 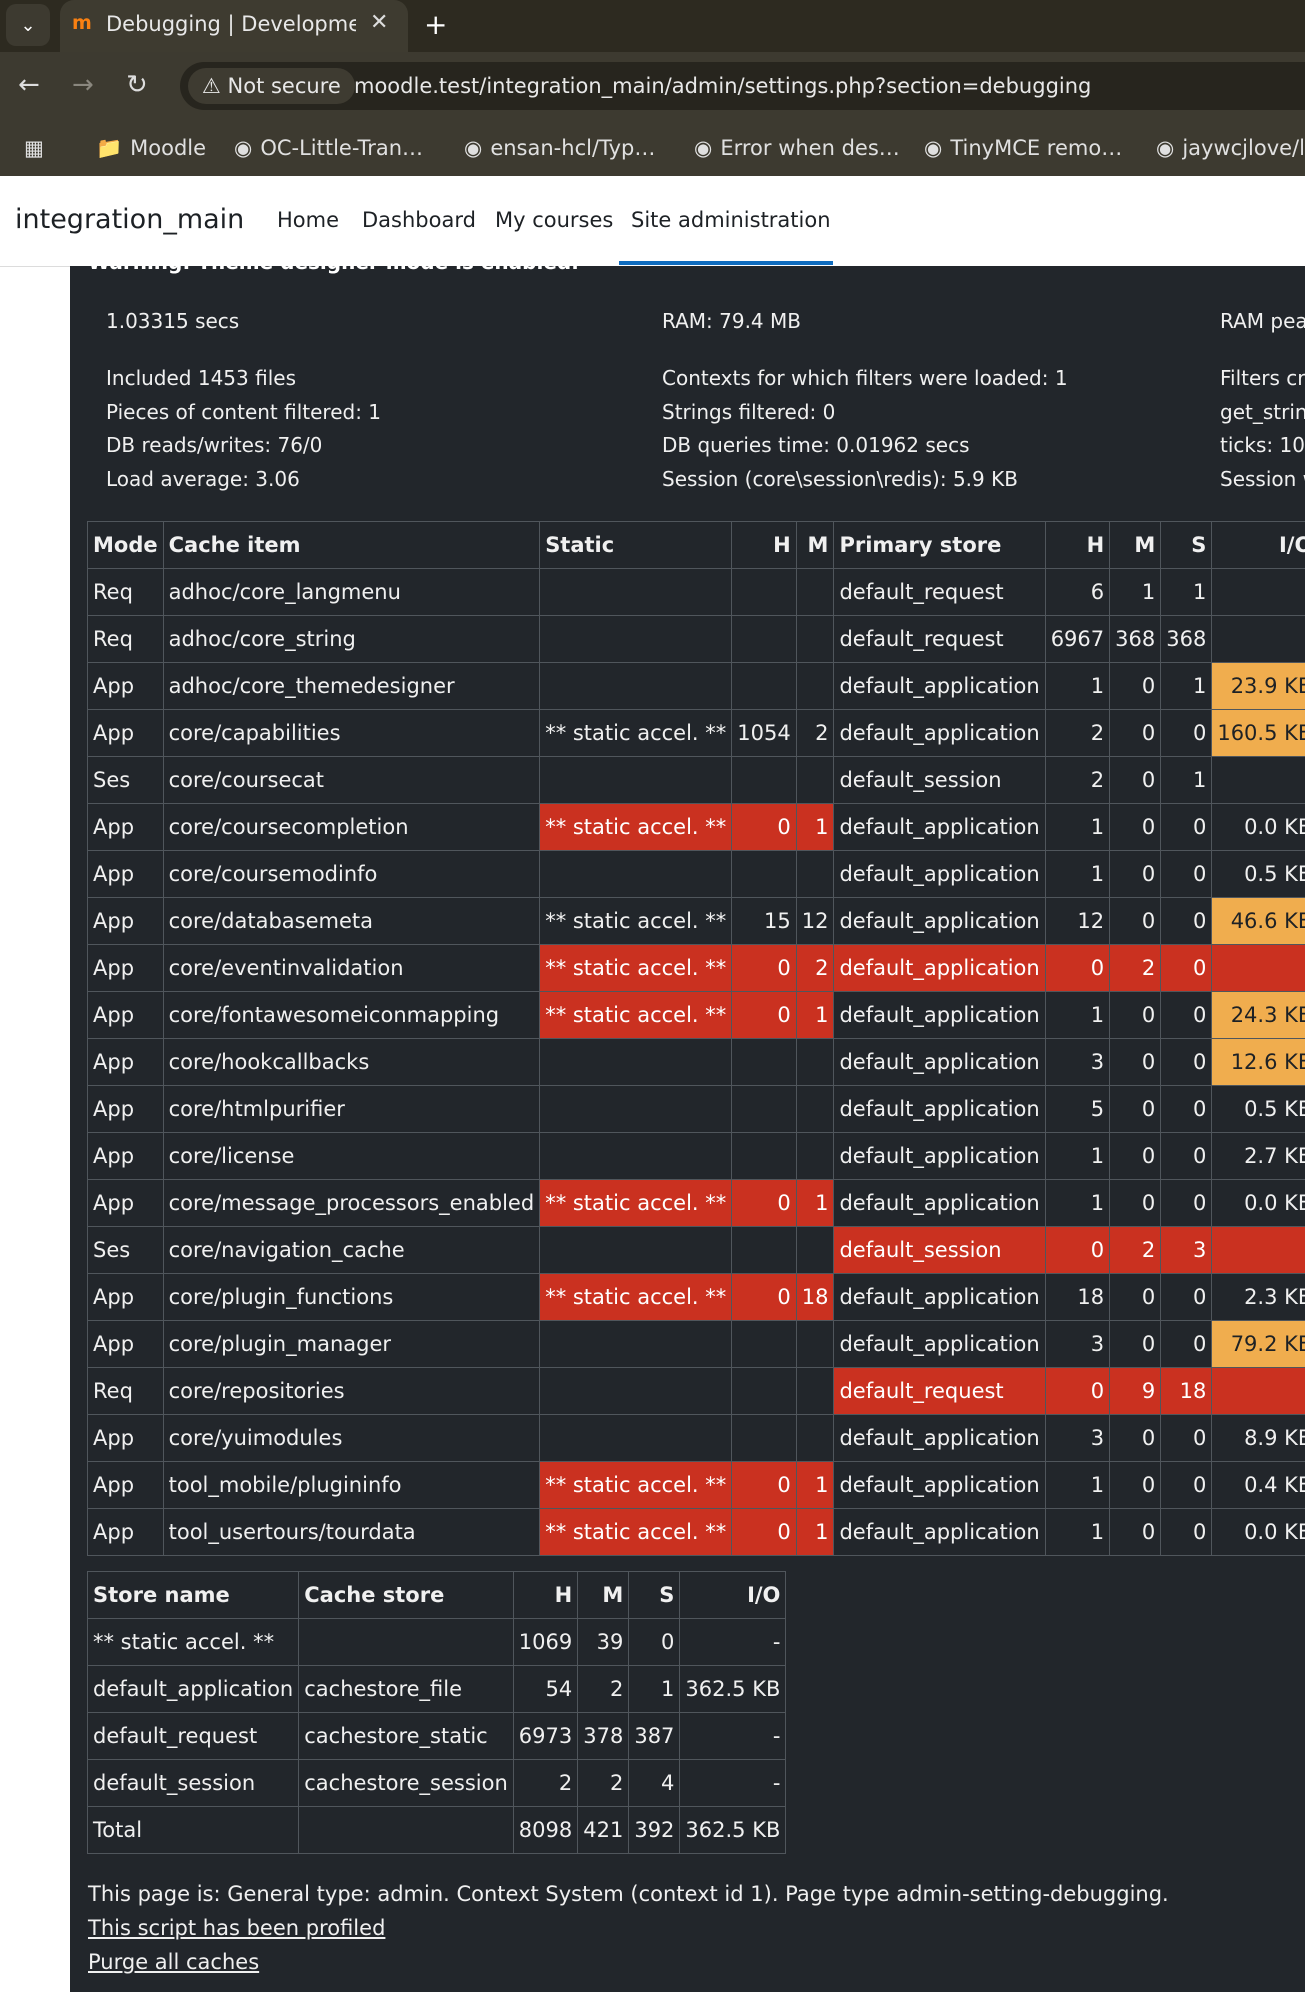 I want to click on tab-search-chevron-icon: ⌄, so click(x=28, y=25).